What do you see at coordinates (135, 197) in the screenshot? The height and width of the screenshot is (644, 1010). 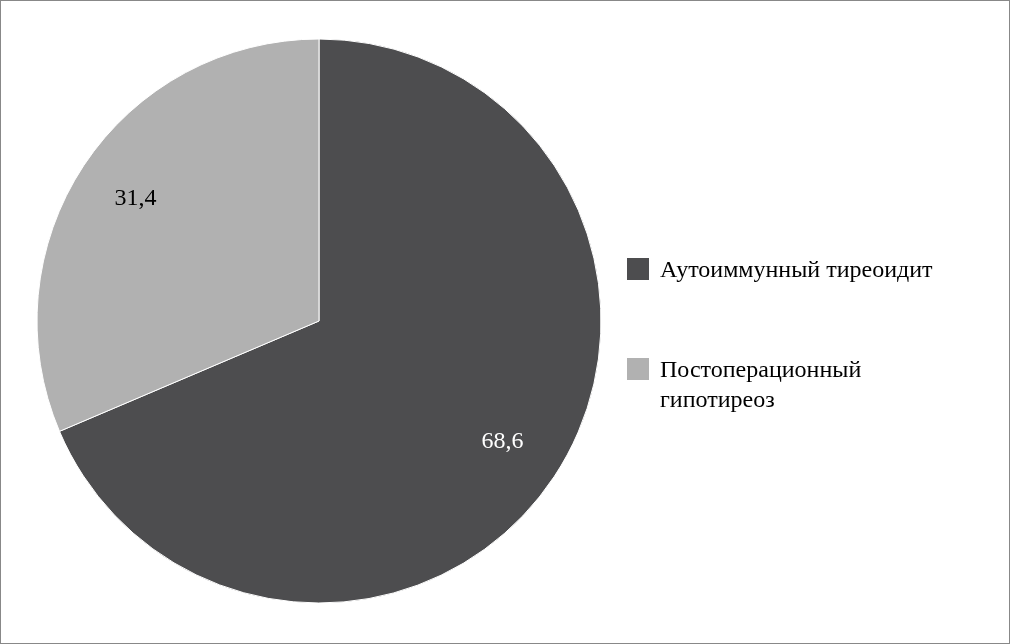 I see `data-label: 31,4` at bounding box center [135, 197].